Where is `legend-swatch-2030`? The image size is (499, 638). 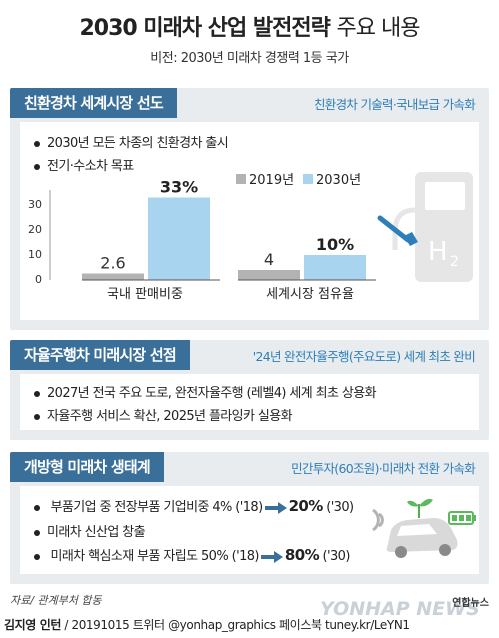 legend-swatch-2030 is located at coordinates (308, 179).